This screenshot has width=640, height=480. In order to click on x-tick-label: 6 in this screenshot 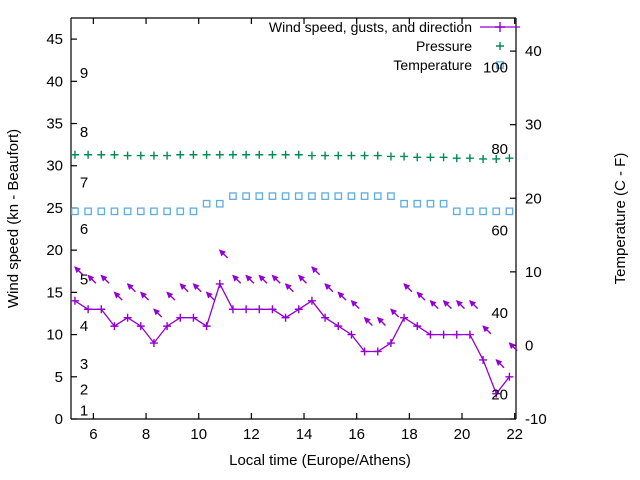, I will do `click(93, 434)`.